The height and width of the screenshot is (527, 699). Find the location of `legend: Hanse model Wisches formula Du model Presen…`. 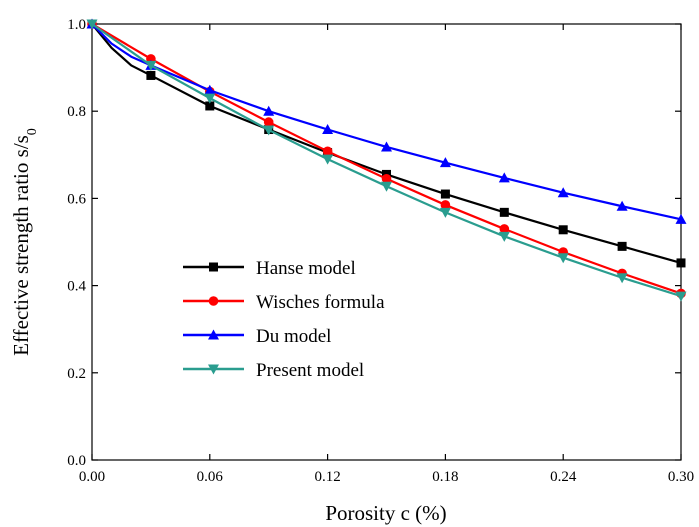

legend: Hanse model Wisches formula Du model Presen… is located at coordinates (284, 319).